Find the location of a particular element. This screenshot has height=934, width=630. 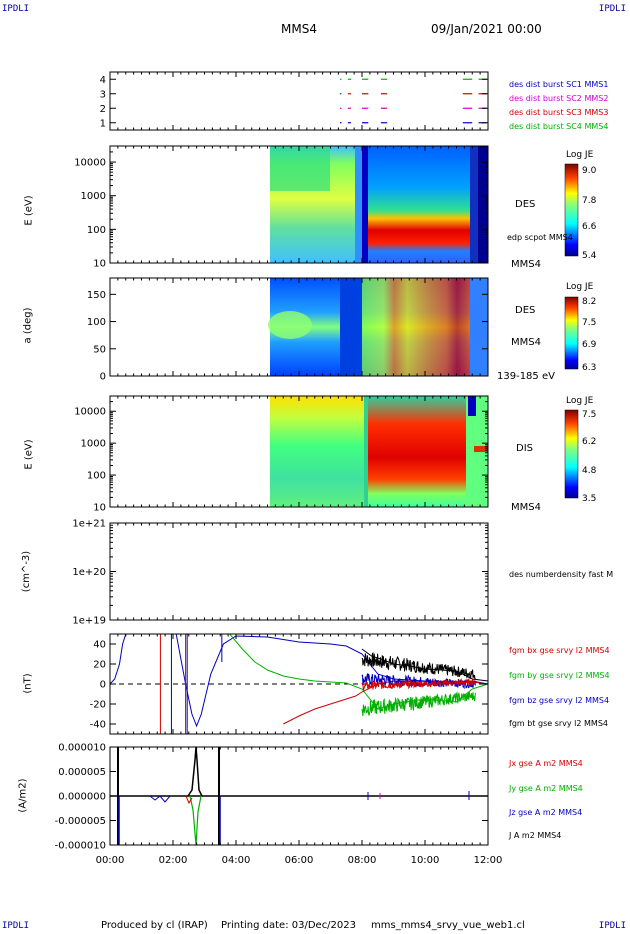

colorbar-des-energy is located at coordinates (571, 210).